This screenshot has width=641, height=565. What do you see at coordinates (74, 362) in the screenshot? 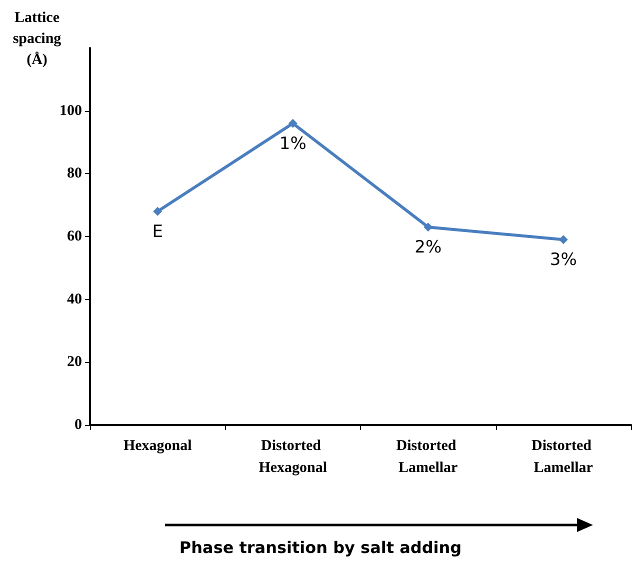
I see `y-tick-label: 20` at bounding box center [74, 362].